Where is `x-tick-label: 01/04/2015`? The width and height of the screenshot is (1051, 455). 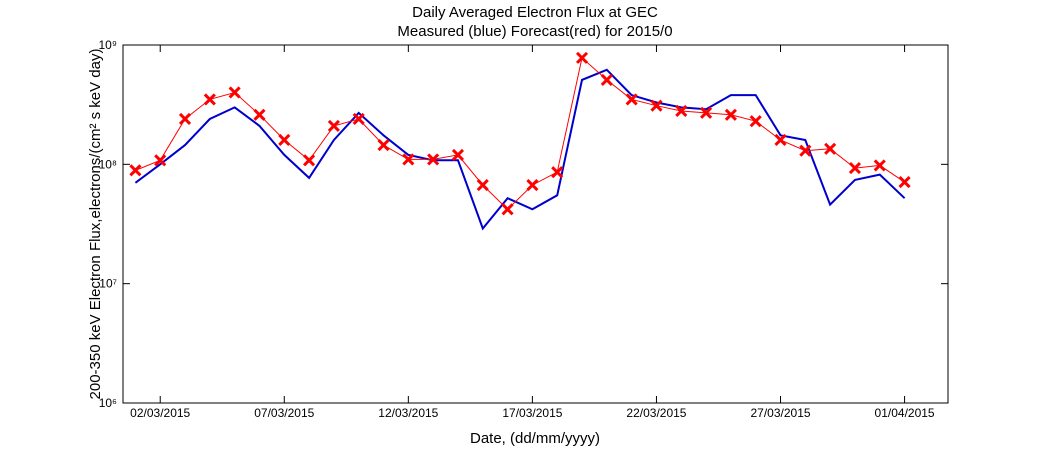
x-tick-label: 01/04/2015 is located at coordinates (905, 413).